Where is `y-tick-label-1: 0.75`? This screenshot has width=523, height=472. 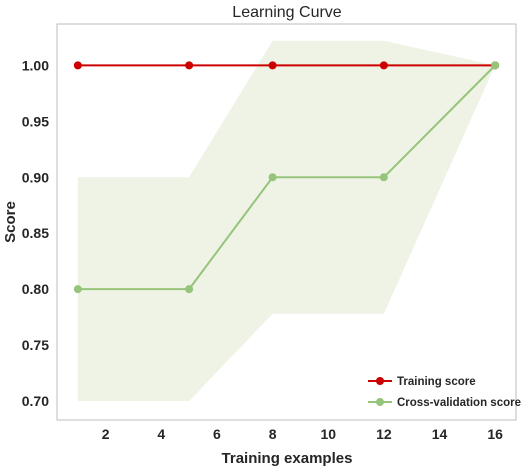 y-tick-label-1: 0.75 is located at coordinates (35, 345).